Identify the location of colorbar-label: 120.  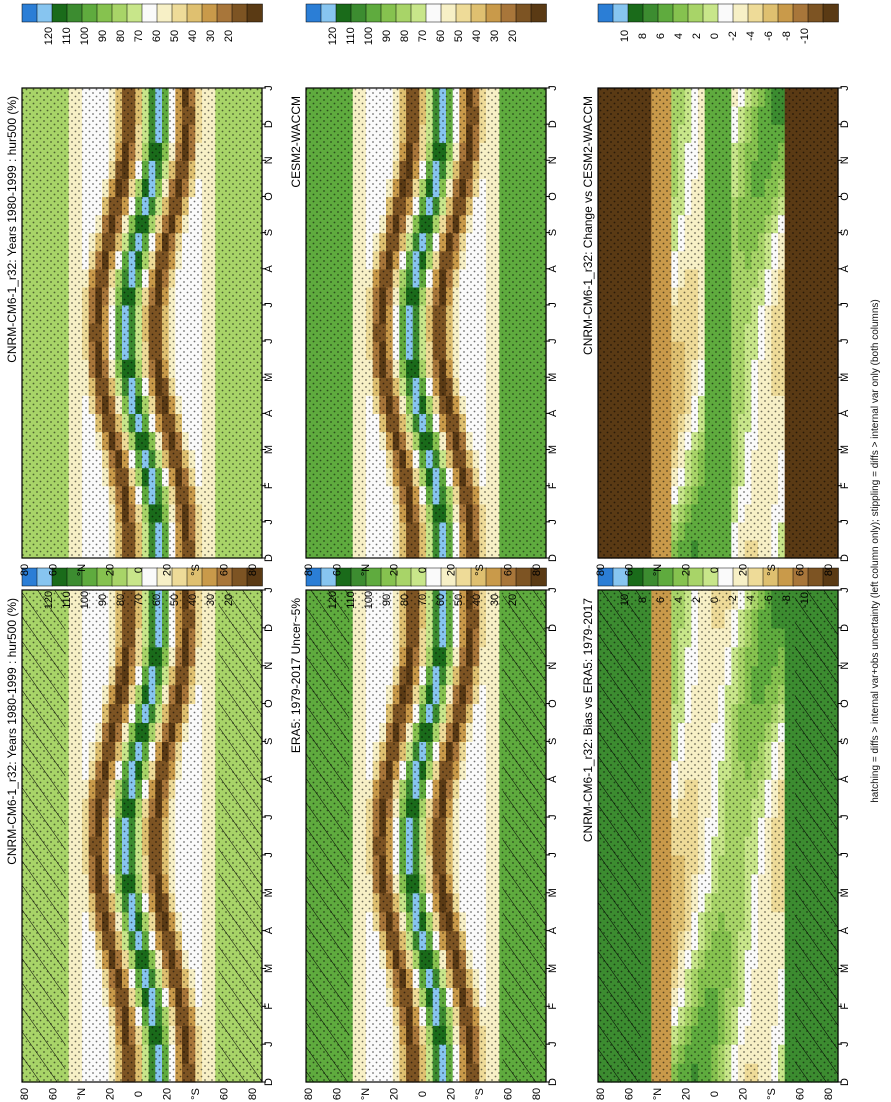
(49, 36).